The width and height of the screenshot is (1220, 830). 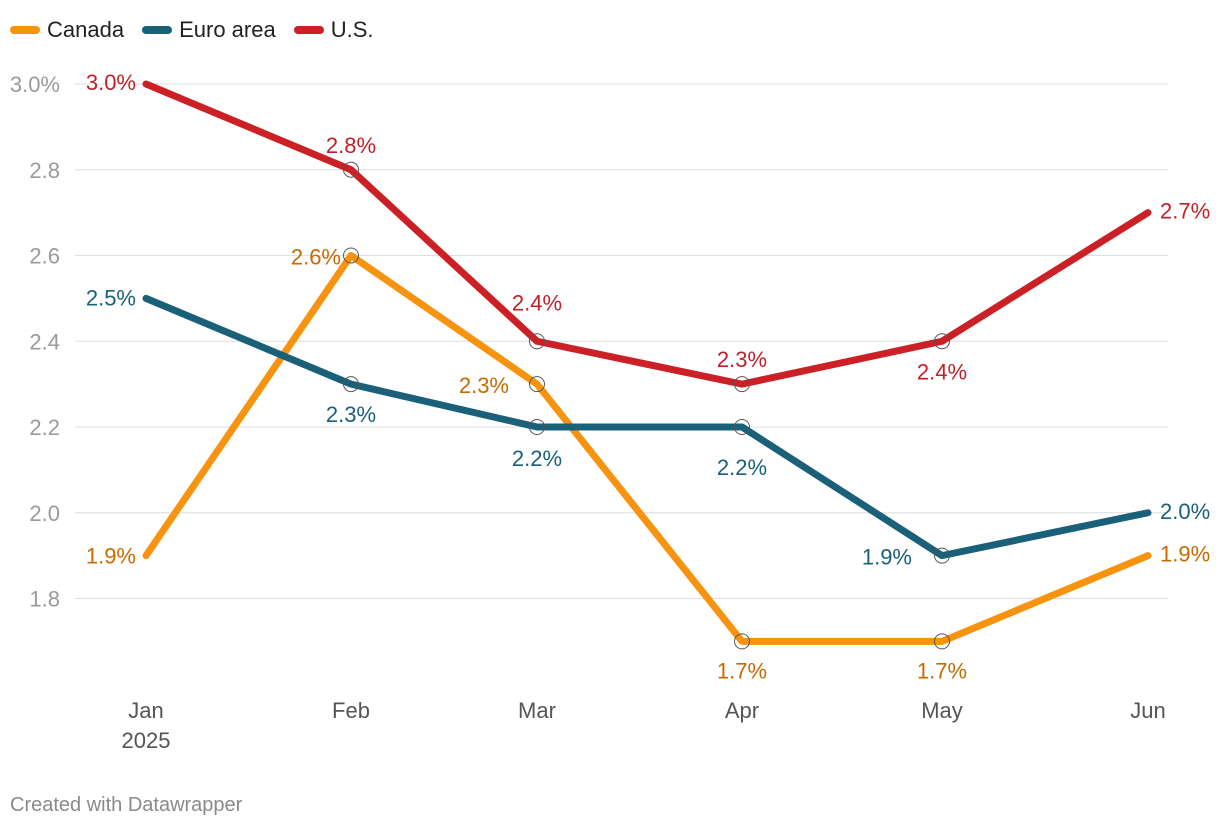 What do you see at coordinates (308, 30) in the screenshot?
I see `legend-swatch-us` at bounding box center [308, 30].